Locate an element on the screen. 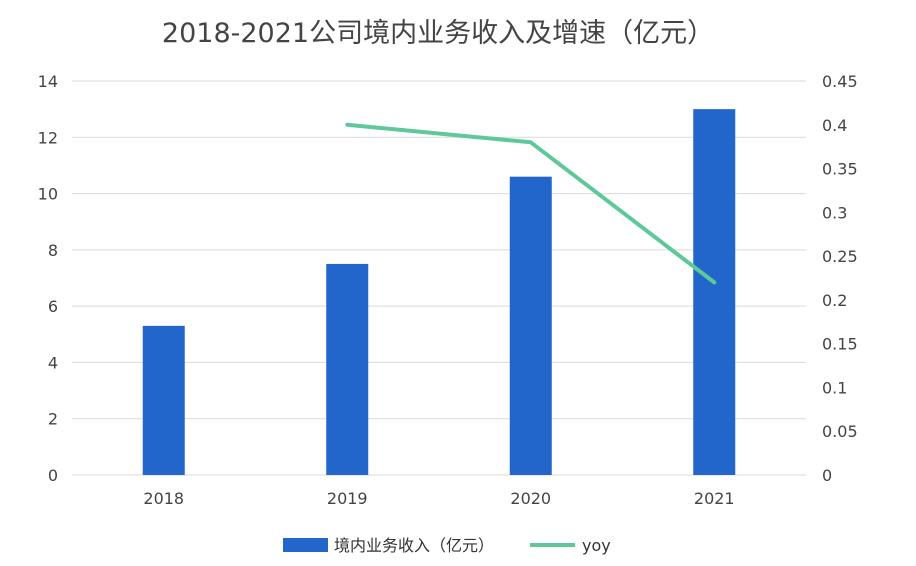  left-axis-ticks: 0 2 4 6 8 10 12 14 is located at coordinates (48, 278).